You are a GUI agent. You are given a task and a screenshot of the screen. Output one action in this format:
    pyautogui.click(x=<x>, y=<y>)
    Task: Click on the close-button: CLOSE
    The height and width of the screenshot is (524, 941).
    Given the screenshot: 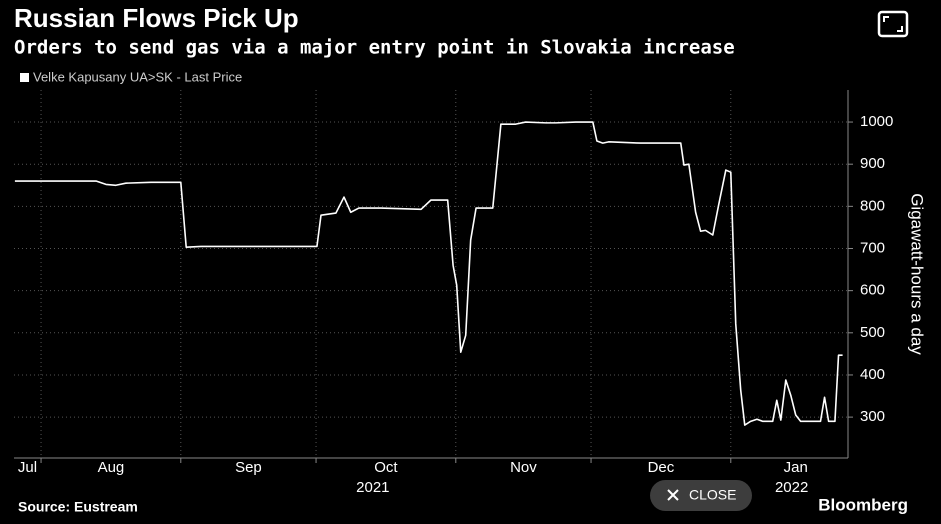 What is the action you would take?
    pyautogui.click(x=701, y=495)
    